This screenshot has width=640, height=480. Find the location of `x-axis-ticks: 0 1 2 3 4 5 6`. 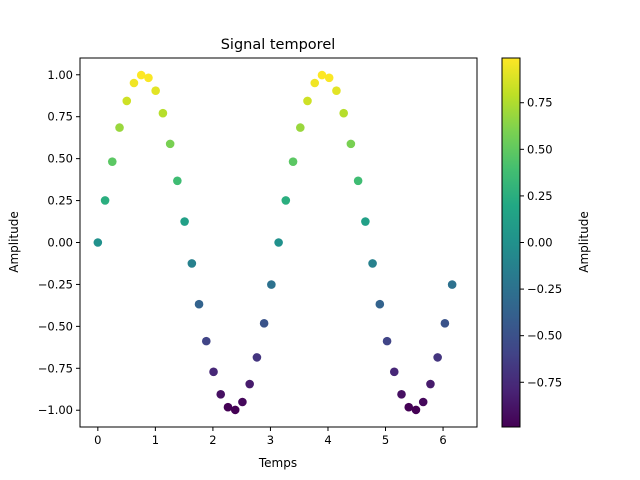

x-axis-ticks: 0 1 2 3 4 5 6 is located at coordinates (270, 437).